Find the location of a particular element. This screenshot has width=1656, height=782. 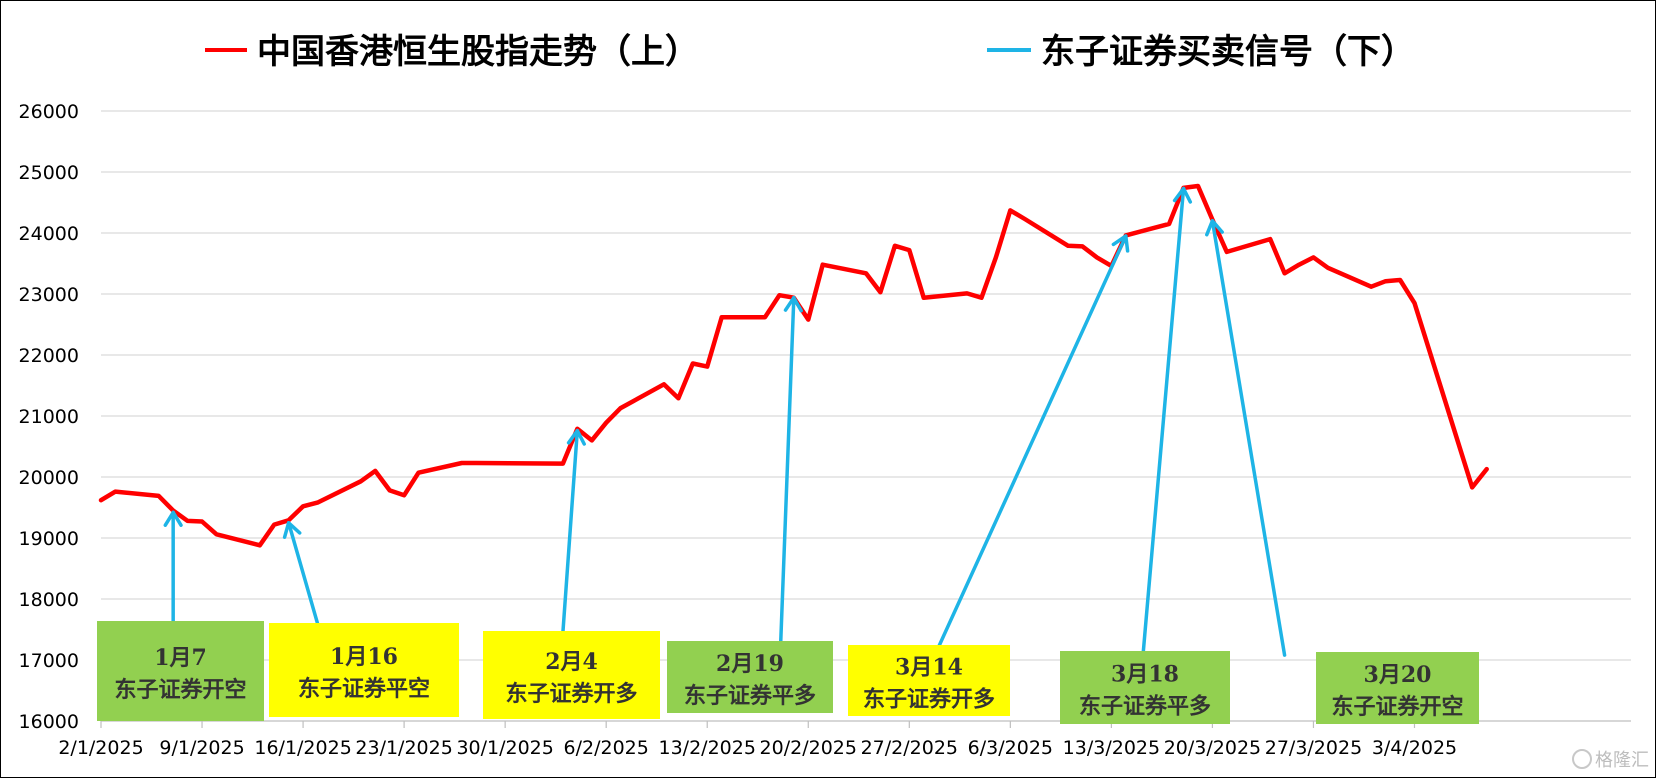

x-tick-label: 3/4/2025 is located at coordinates (1414, 748).